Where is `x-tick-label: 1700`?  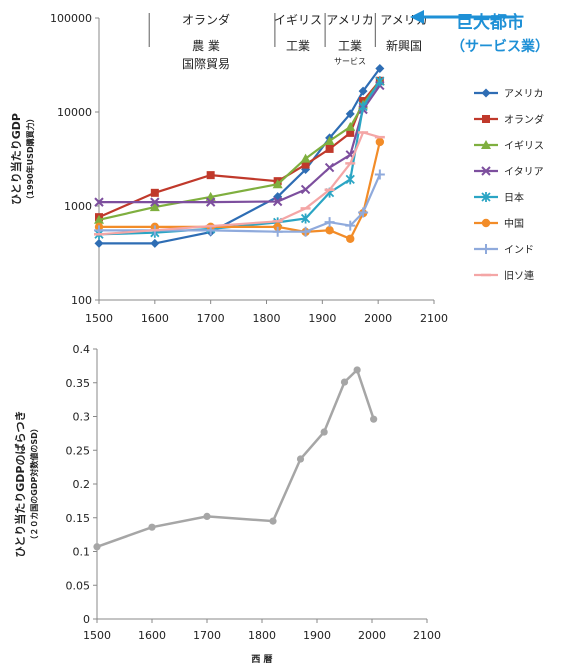 x-tick-label: 1700 is located at coordinates (207, 635).